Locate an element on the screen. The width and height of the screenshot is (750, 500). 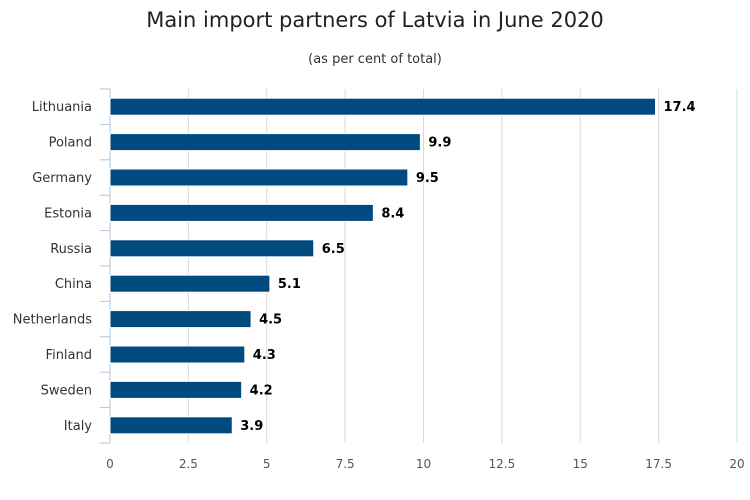
category-label: Italy is located at coordinates (78, 426).